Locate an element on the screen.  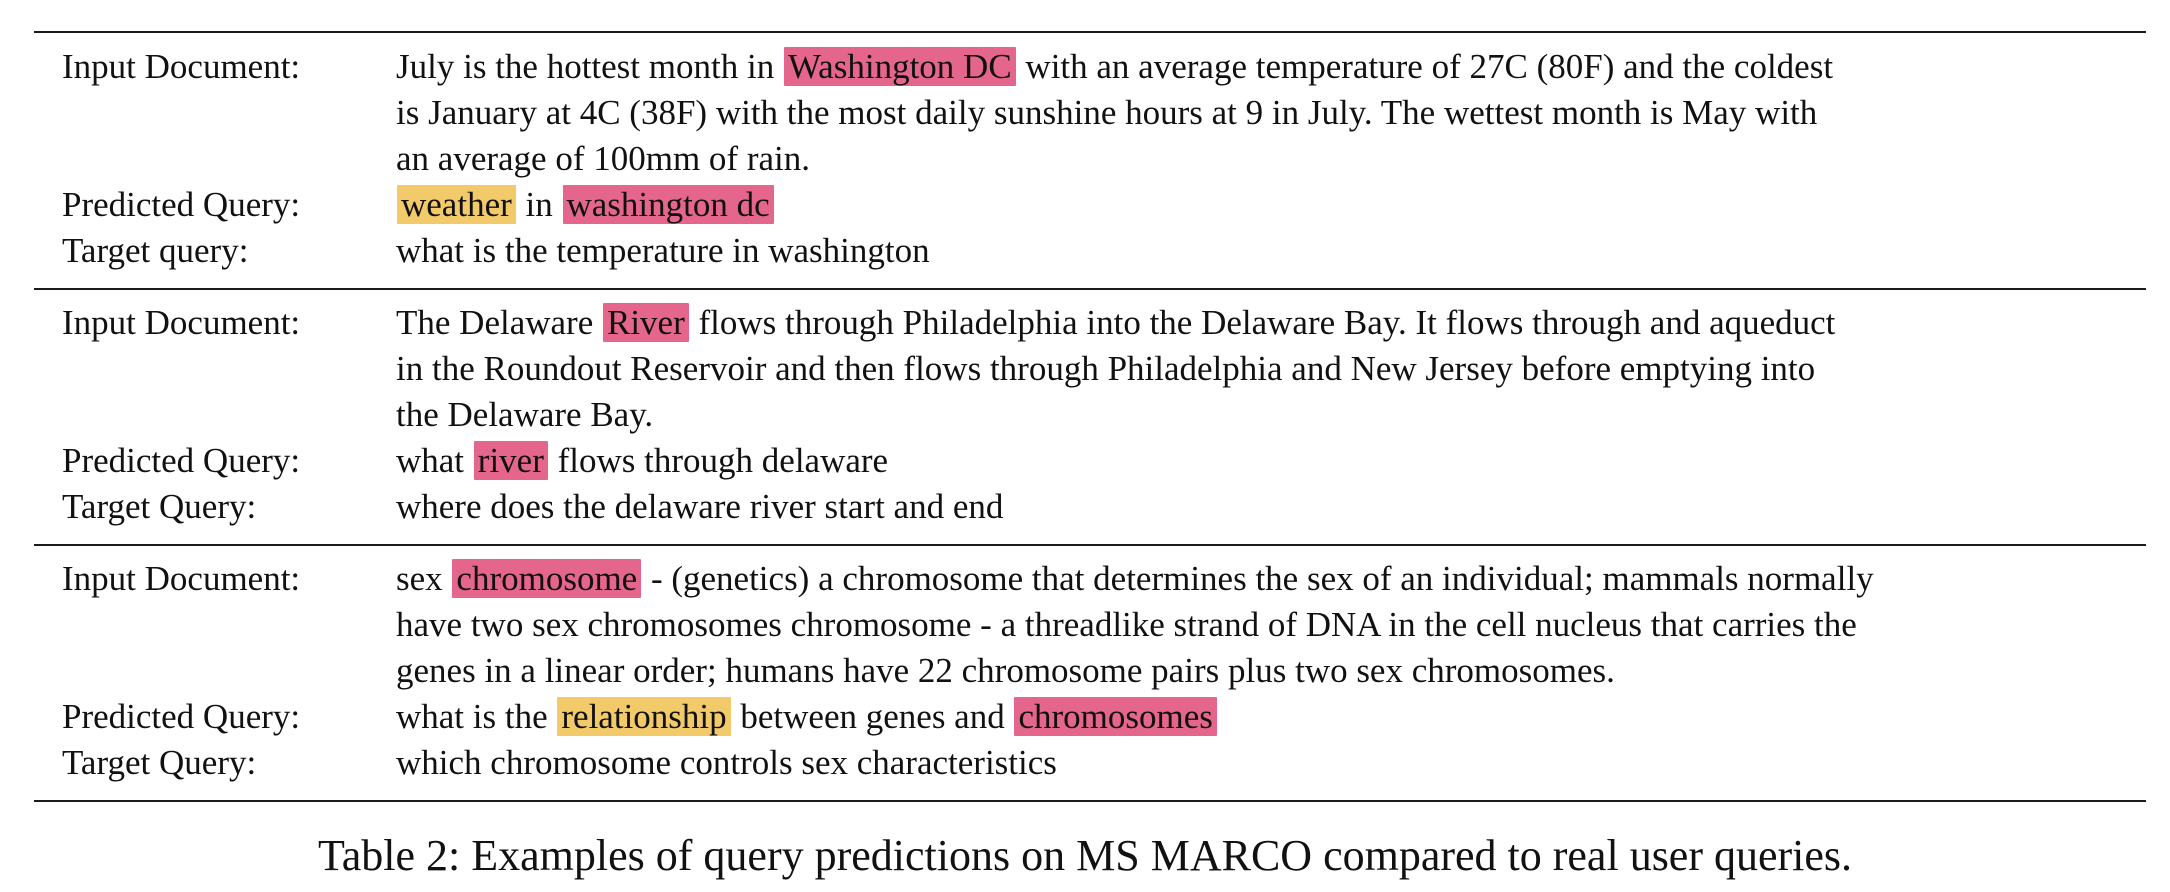
text-segment: the Delaware Bay. is located at coordinates (525, 414).